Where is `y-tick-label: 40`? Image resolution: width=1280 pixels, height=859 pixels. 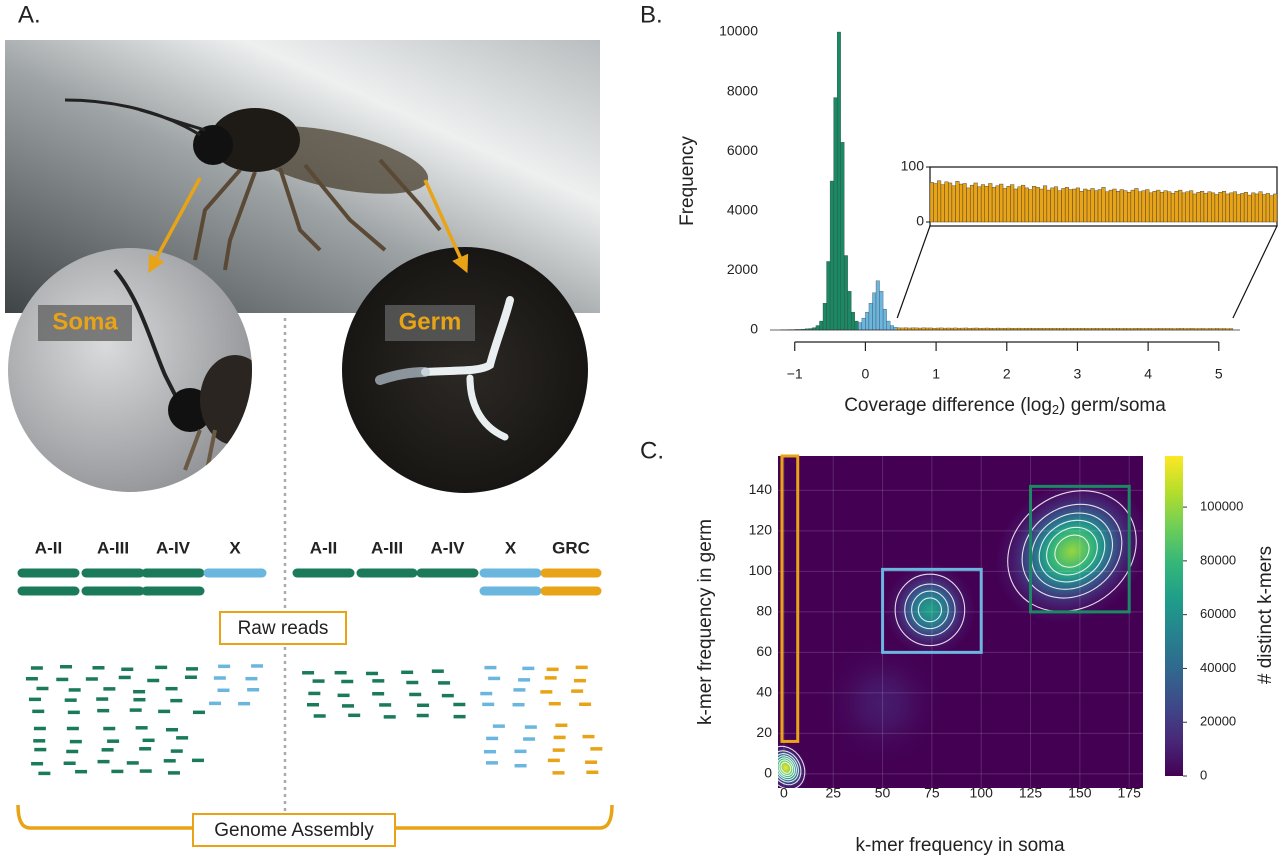 y-tick-label: 40 is located at coordinates (764, 692).